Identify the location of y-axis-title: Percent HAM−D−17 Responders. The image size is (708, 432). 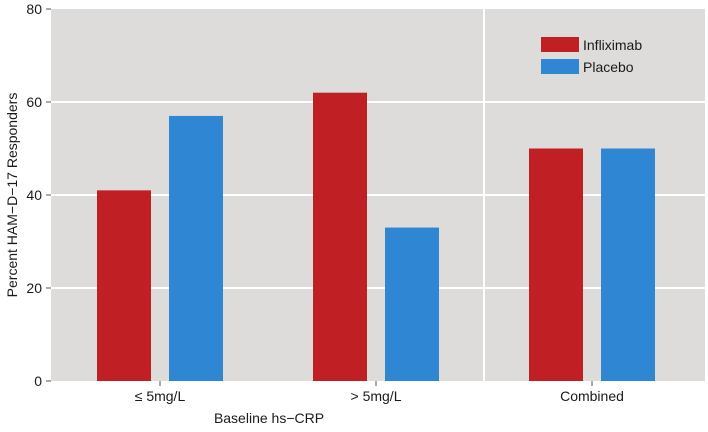
(12, 195).